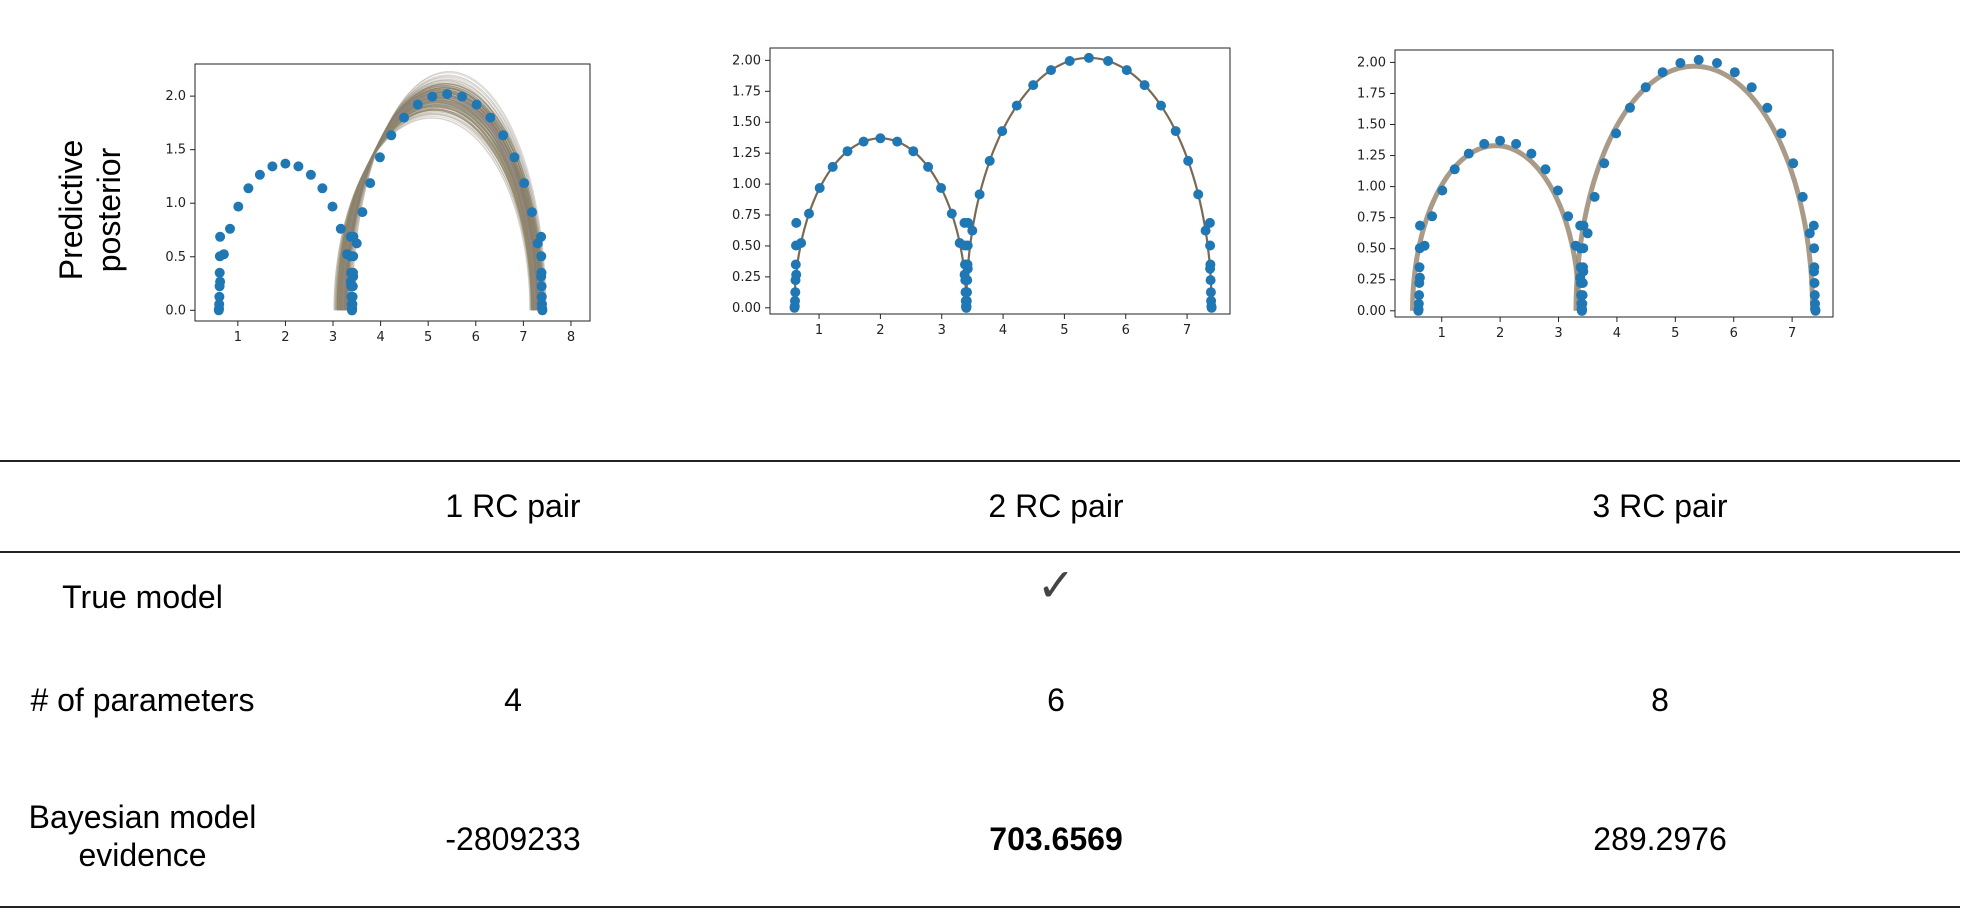 This screenshot has width=1972, height=908. I want to click on table-top-rule, so click(980, 461).